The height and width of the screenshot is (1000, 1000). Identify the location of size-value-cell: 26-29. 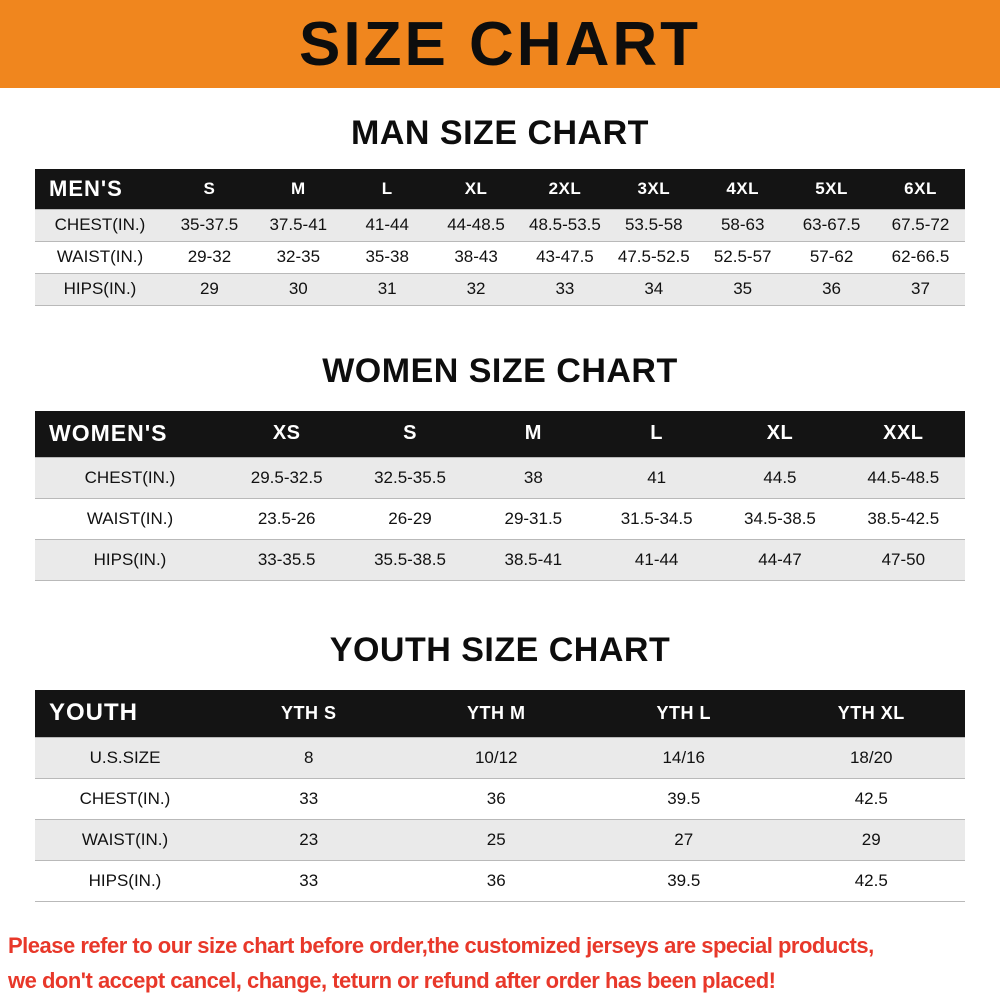
(410, 518).